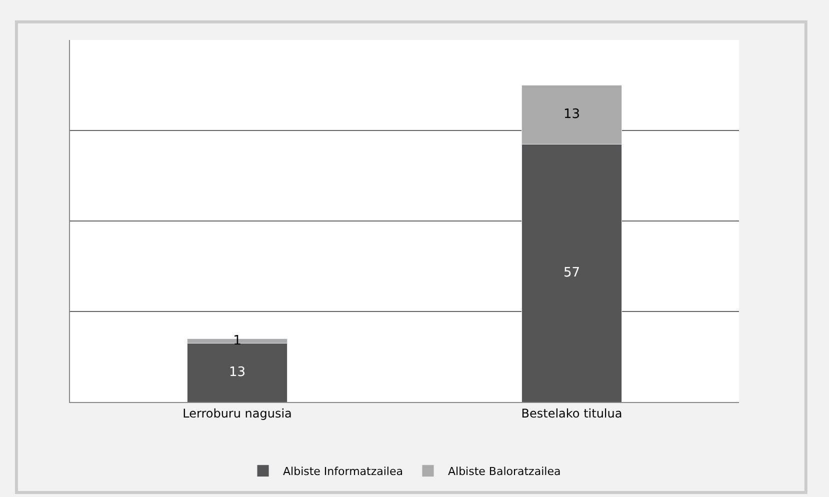 This screenshot has width=829, height=497. Describe the element at coordinates (237, 340) in the screenshot. I see `data-label: 1` at that location.